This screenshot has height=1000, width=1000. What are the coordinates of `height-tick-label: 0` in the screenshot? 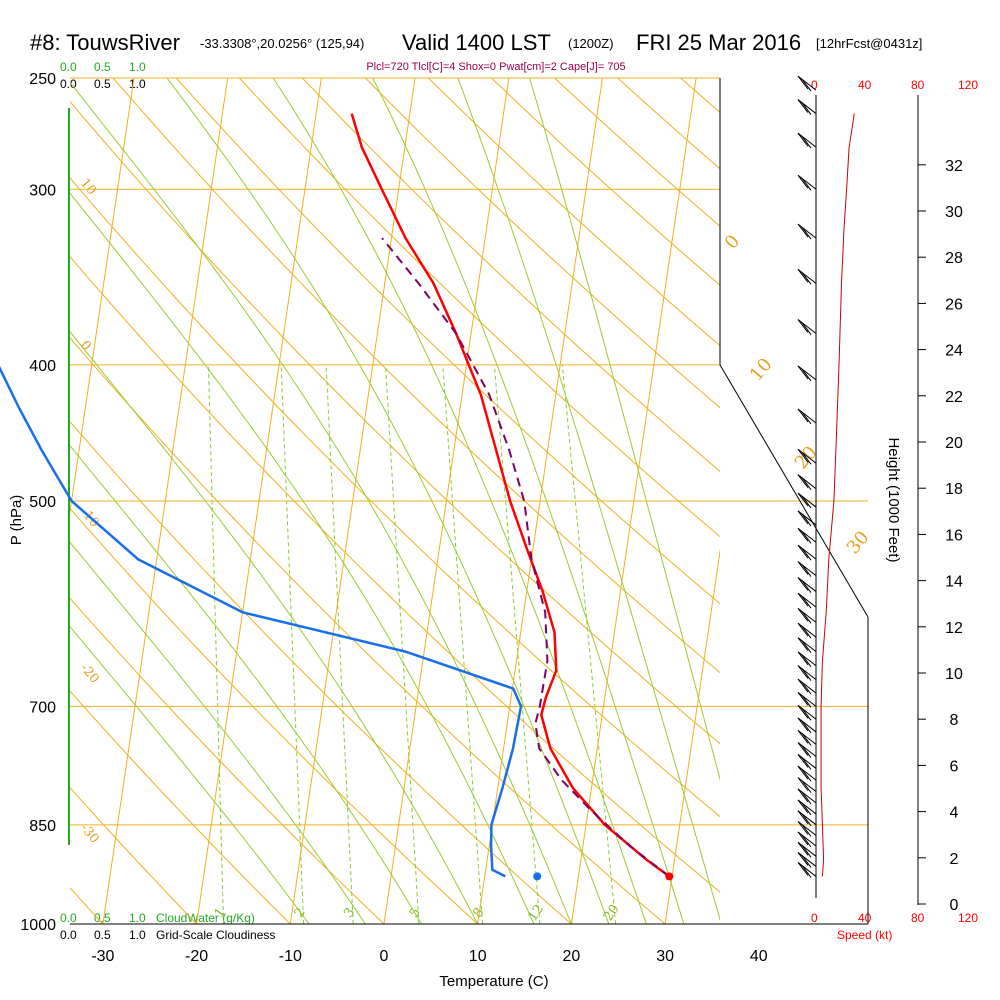 It's located at (954, 905).